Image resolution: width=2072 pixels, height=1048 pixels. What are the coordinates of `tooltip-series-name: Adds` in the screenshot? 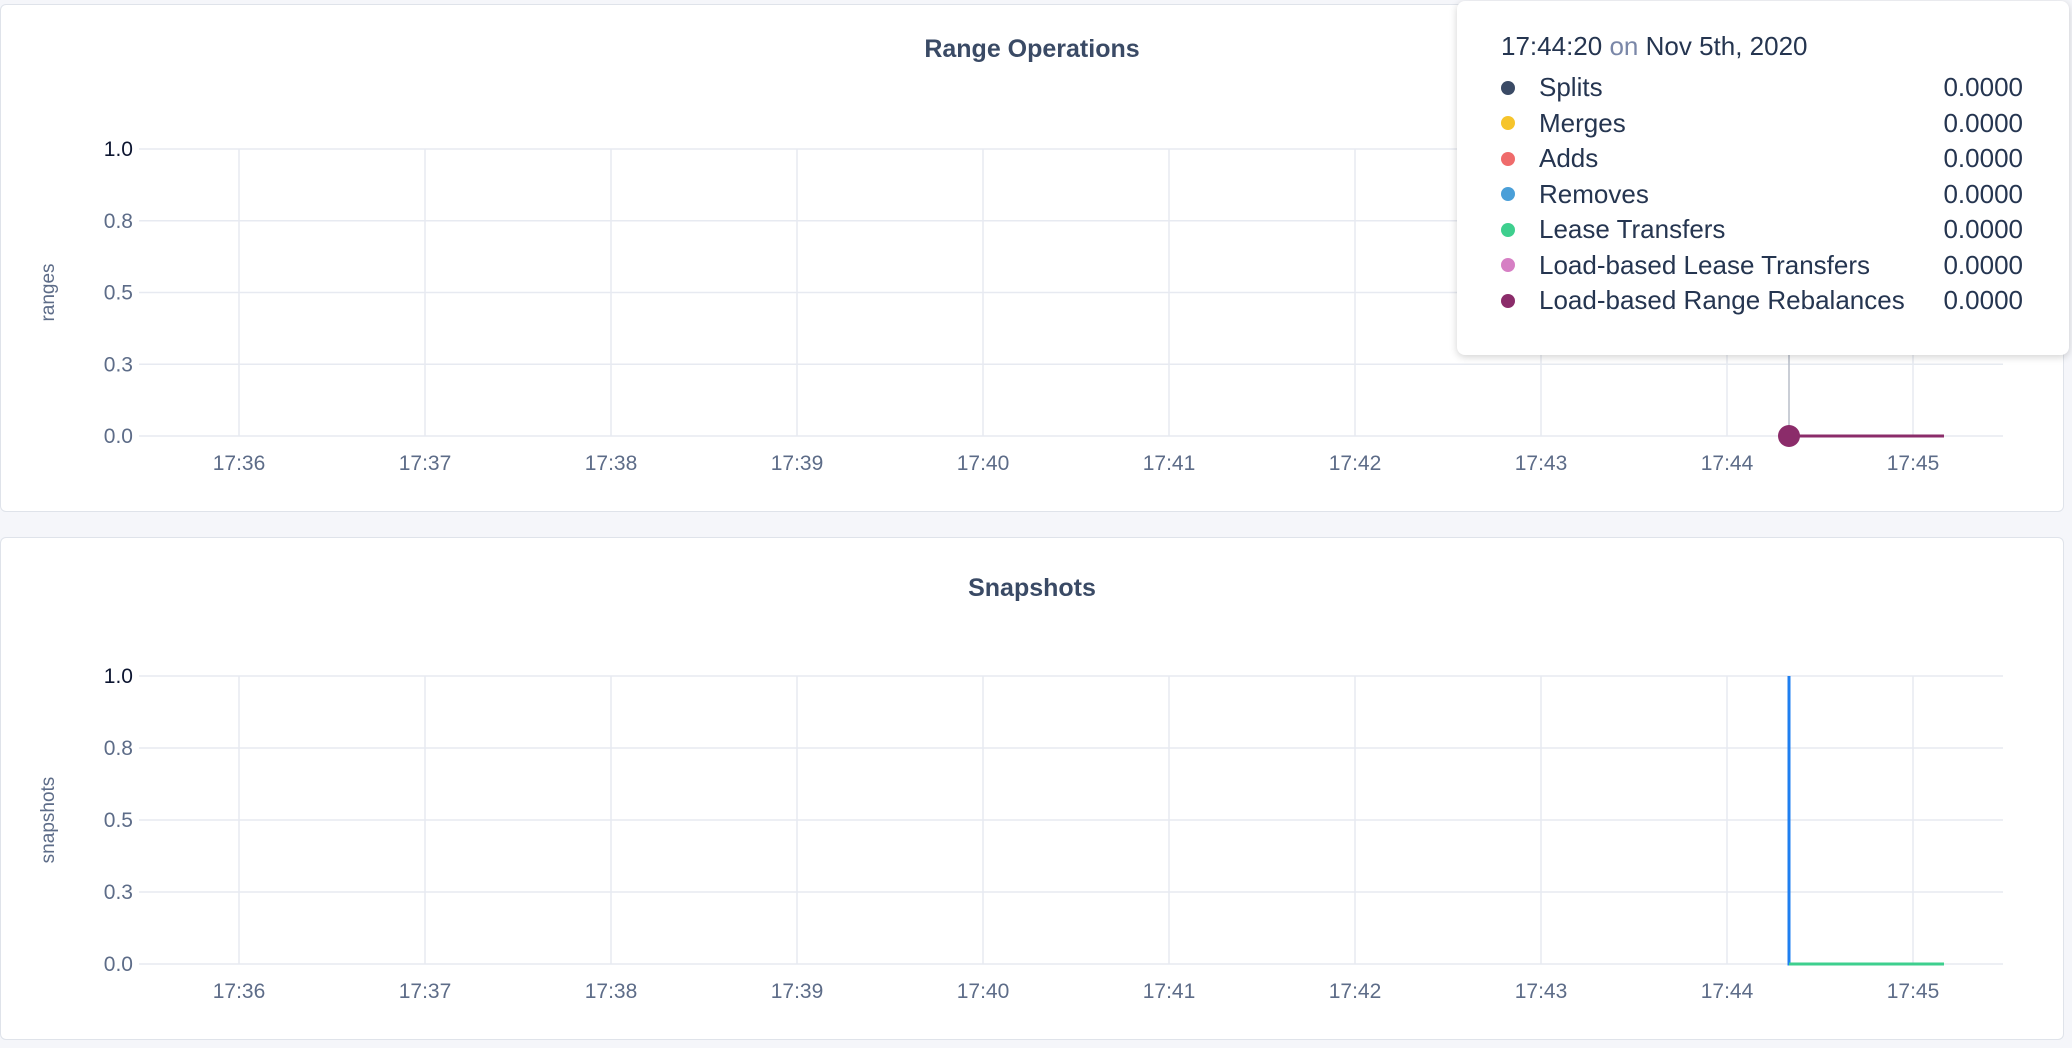 It's located at (1569, 158).